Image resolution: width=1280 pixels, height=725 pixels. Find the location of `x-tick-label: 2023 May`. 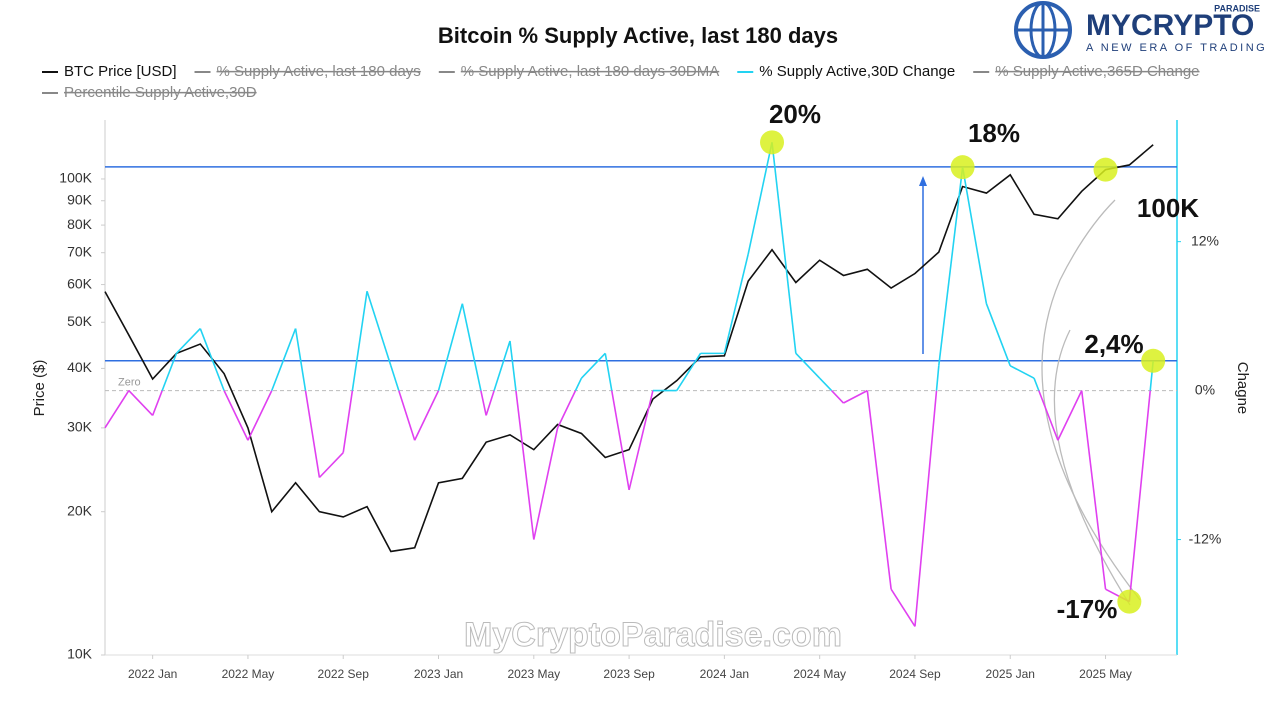

x-tick-label: 2023 May is located at coordinates (533, 674).